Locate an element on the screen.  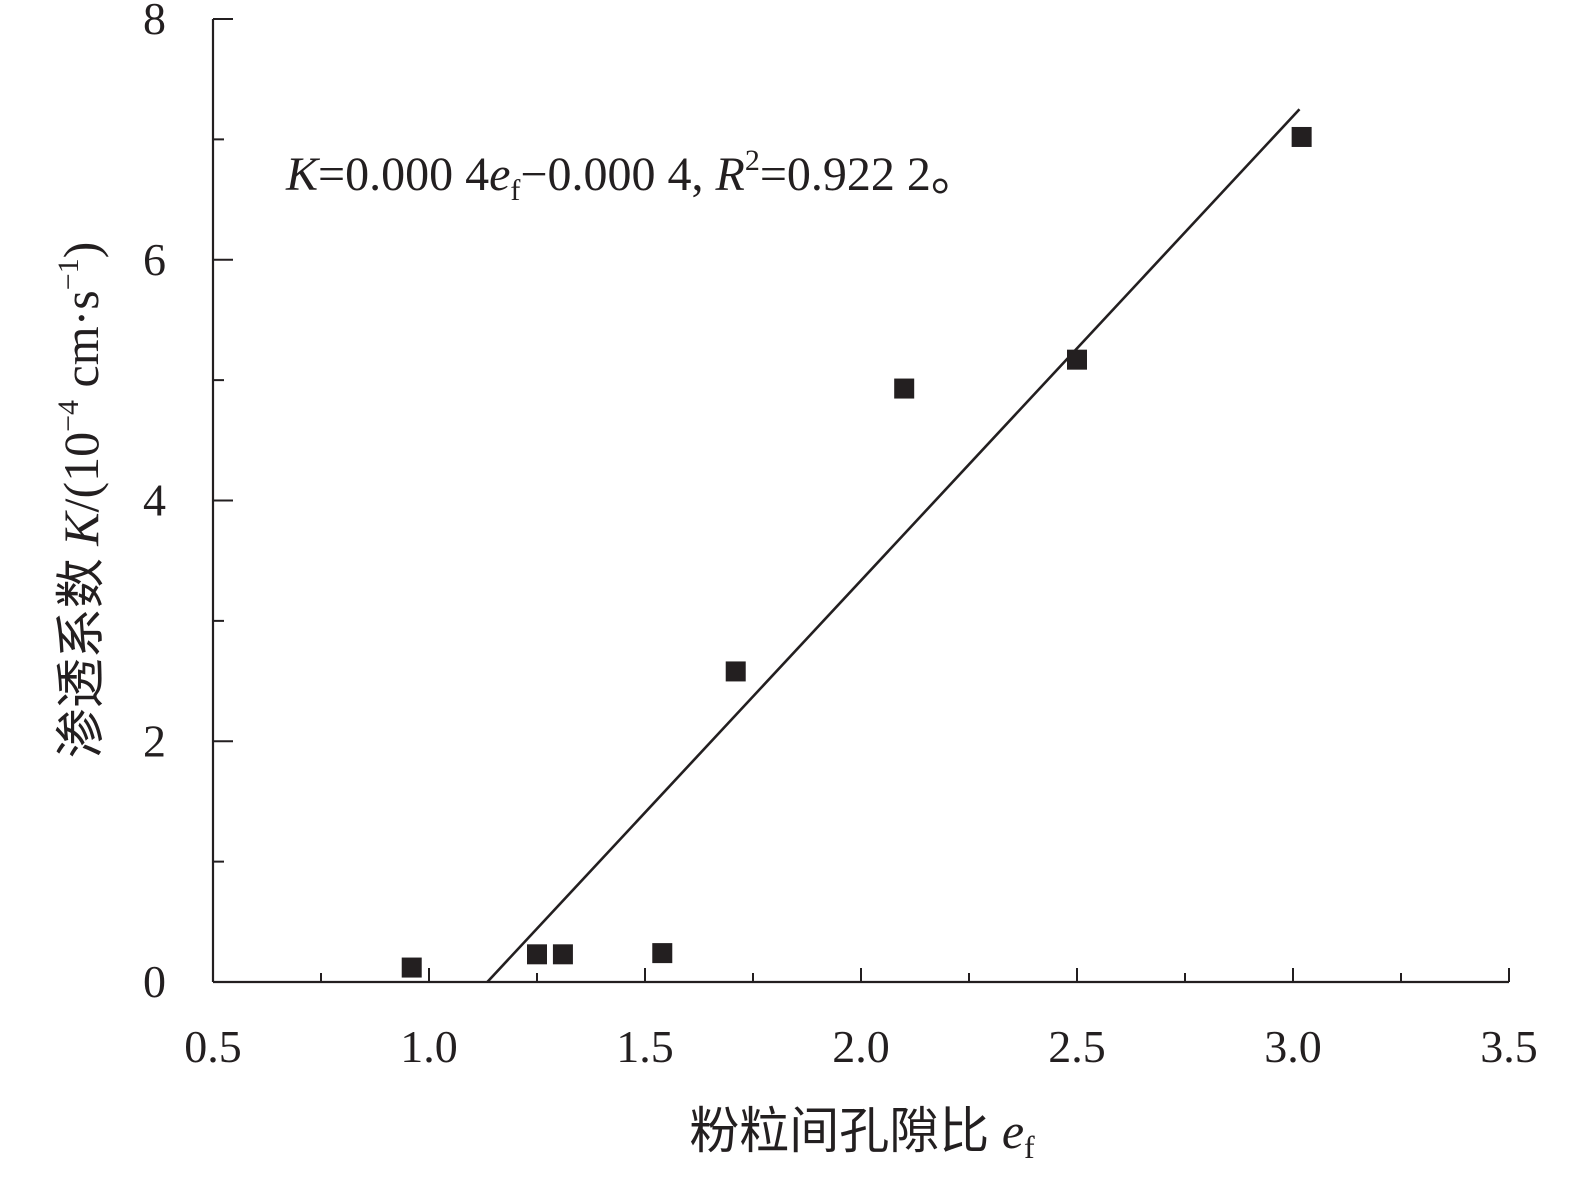
x-title-var: e is located at coordinates (1013, 1131).